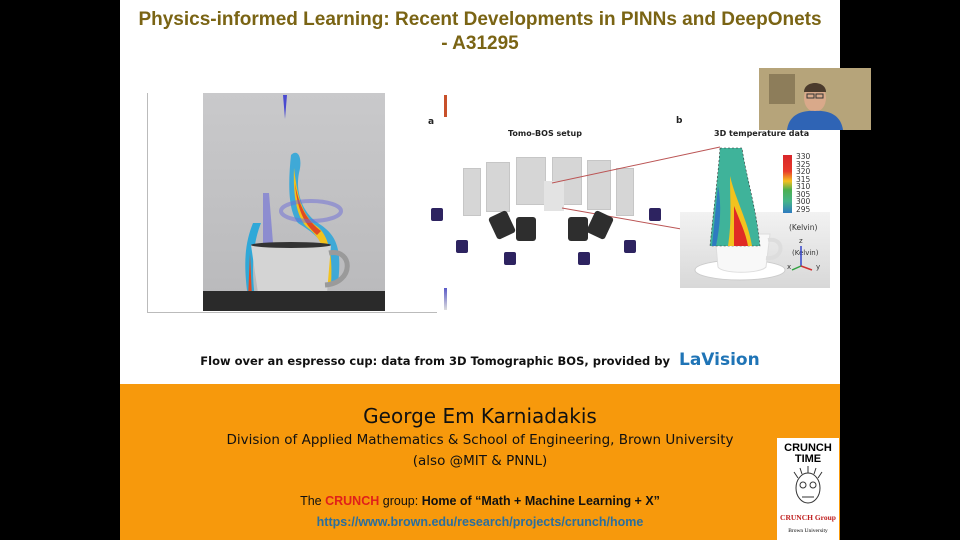  What do you see at coordinates (789, 267) in the screenshot?
I see `x-axis-label: x` at bounding box center [789, 267].